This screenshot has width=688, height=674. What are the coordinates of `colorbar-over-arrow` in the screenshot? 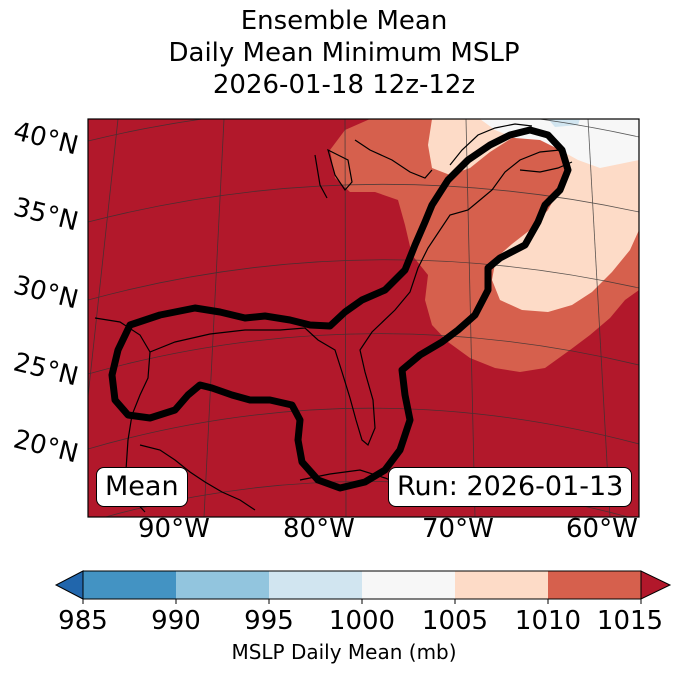 It's located at (656, 585).